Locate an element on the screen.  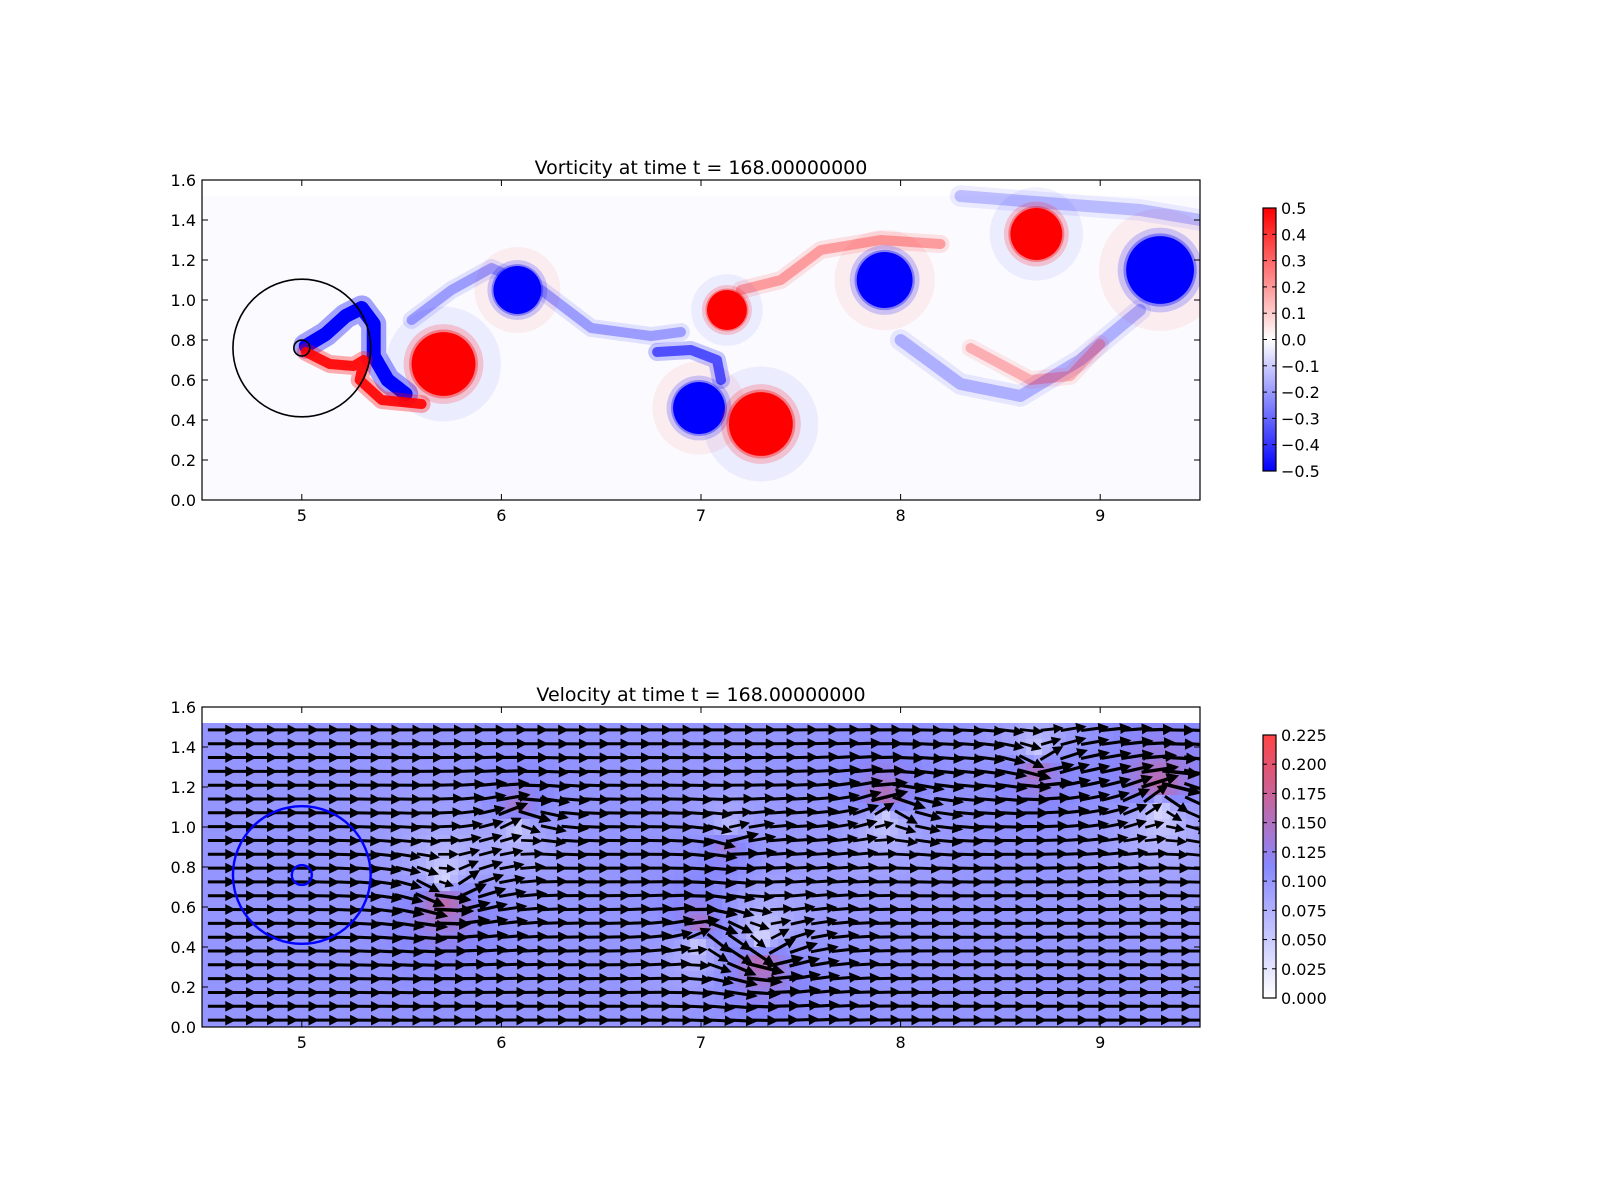
y-tick-label: 0.0 is located at coordinates (183, 500).